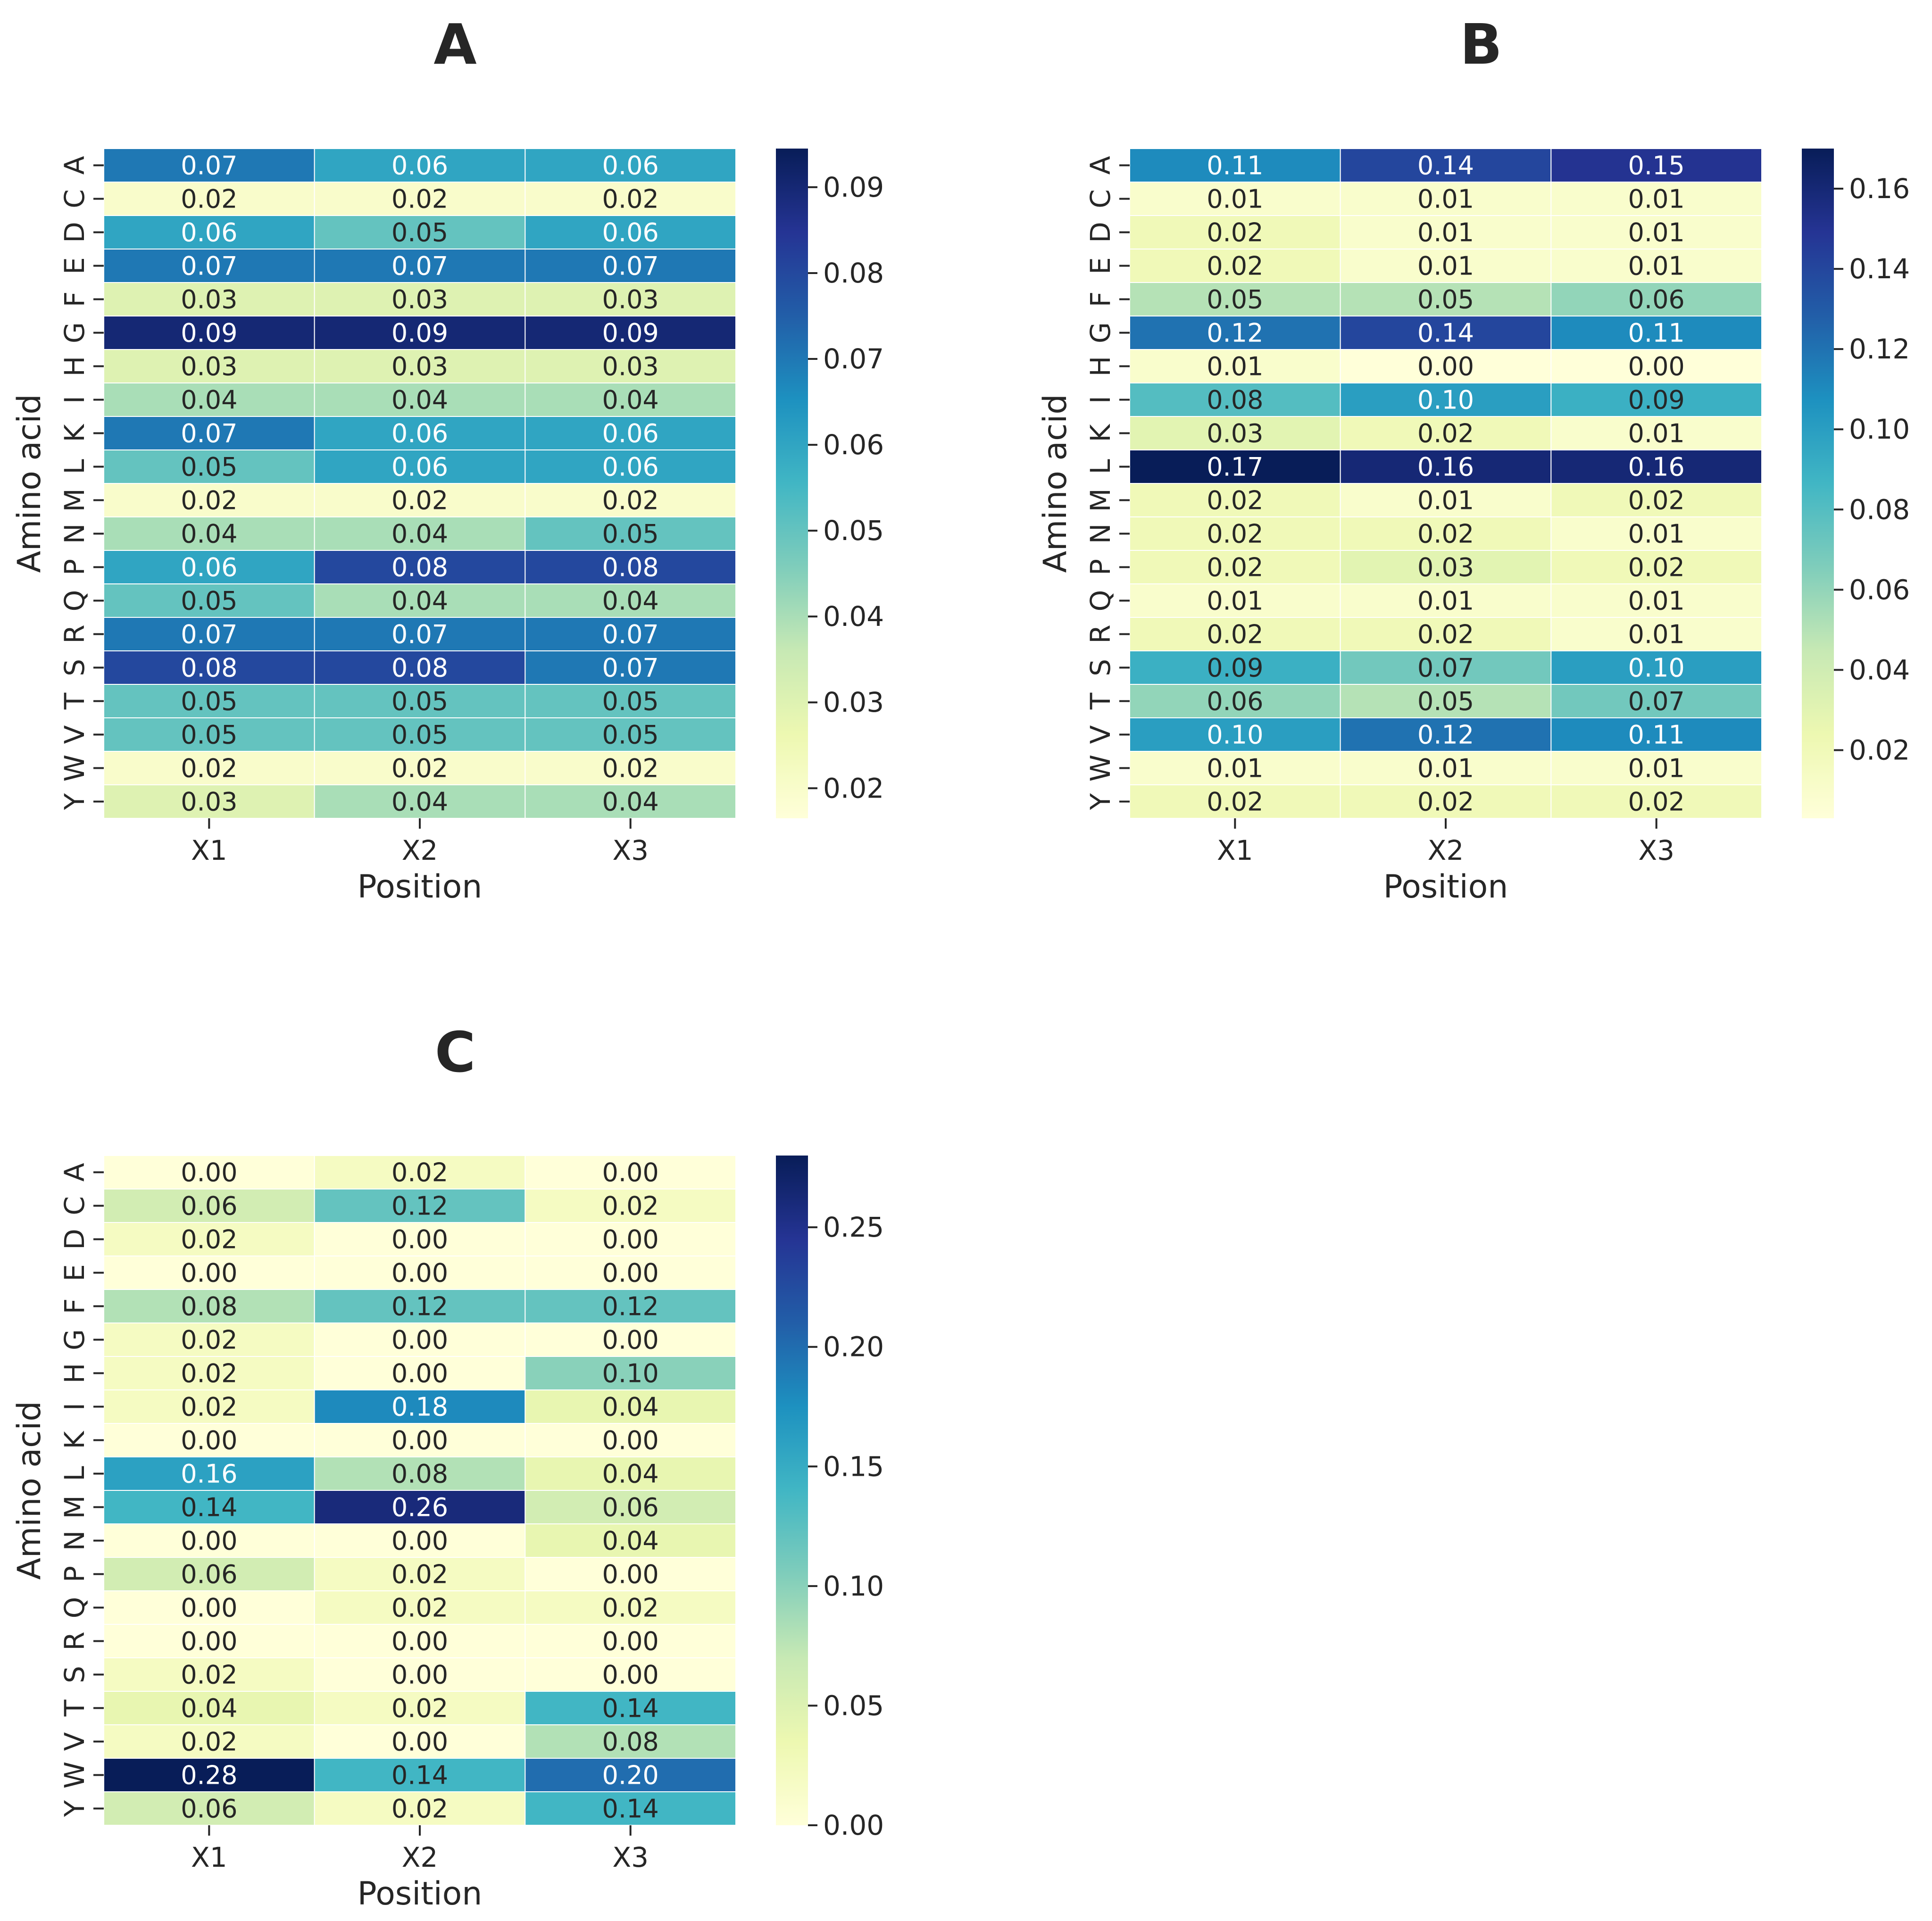 The height and width of the screenshot is (1921, 1932). Describe the element at coordinates (1880, 189) in the screenshot. I see `colorbar-tick-label: 0.16` at that location.